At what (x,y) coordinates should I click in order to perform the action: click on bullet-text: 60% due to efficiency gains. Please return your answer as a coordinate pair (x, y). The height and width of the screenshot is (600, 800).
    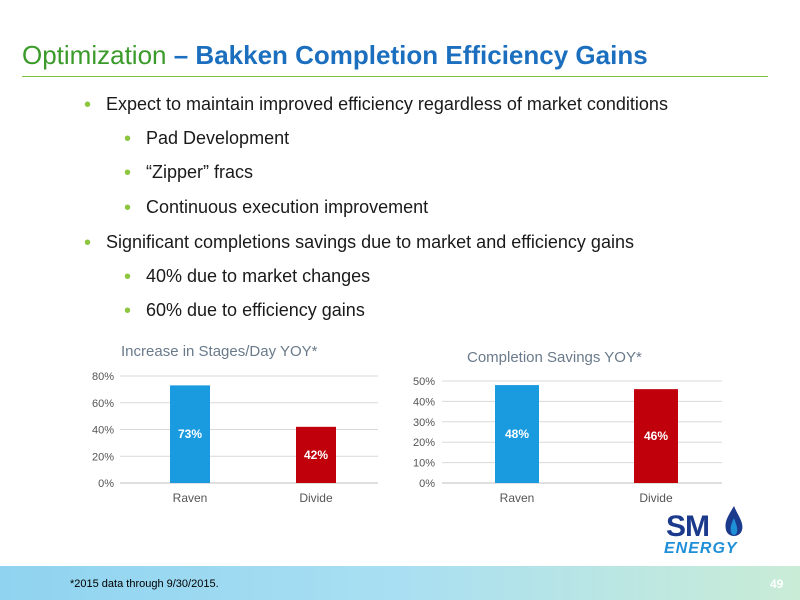
    Looking at the image, I should click on (255, 310).